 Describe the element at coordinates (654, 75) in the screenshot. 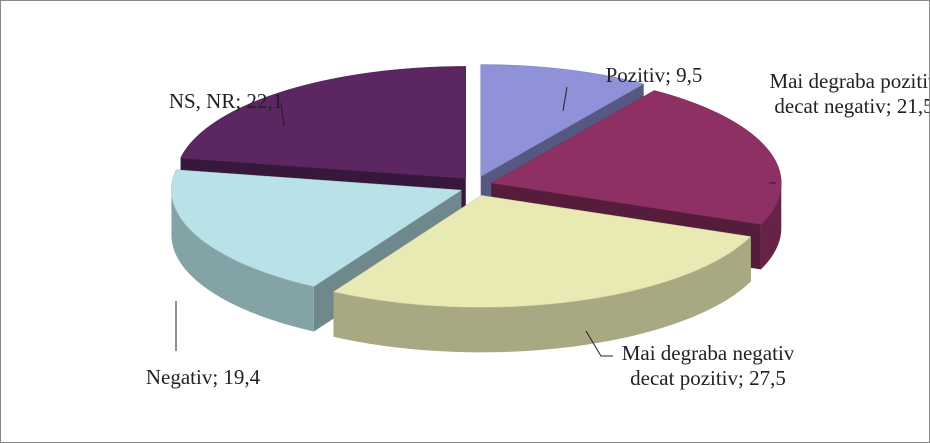

I see `data-label: Pozitiv; 9,5` at that location.